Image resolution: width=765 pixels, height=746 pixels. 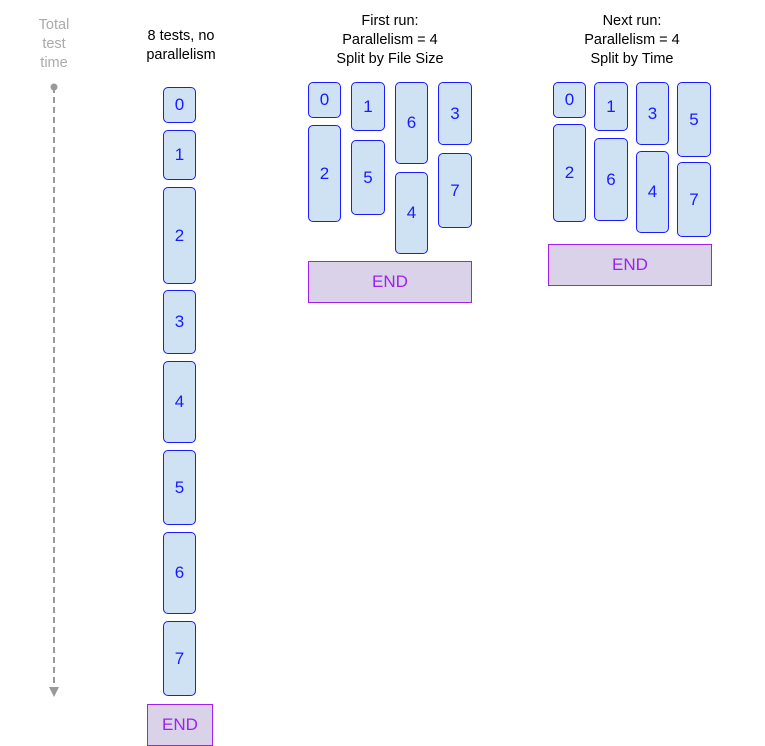 I want to click on header-line: First run:, so click(x=390, y=21).